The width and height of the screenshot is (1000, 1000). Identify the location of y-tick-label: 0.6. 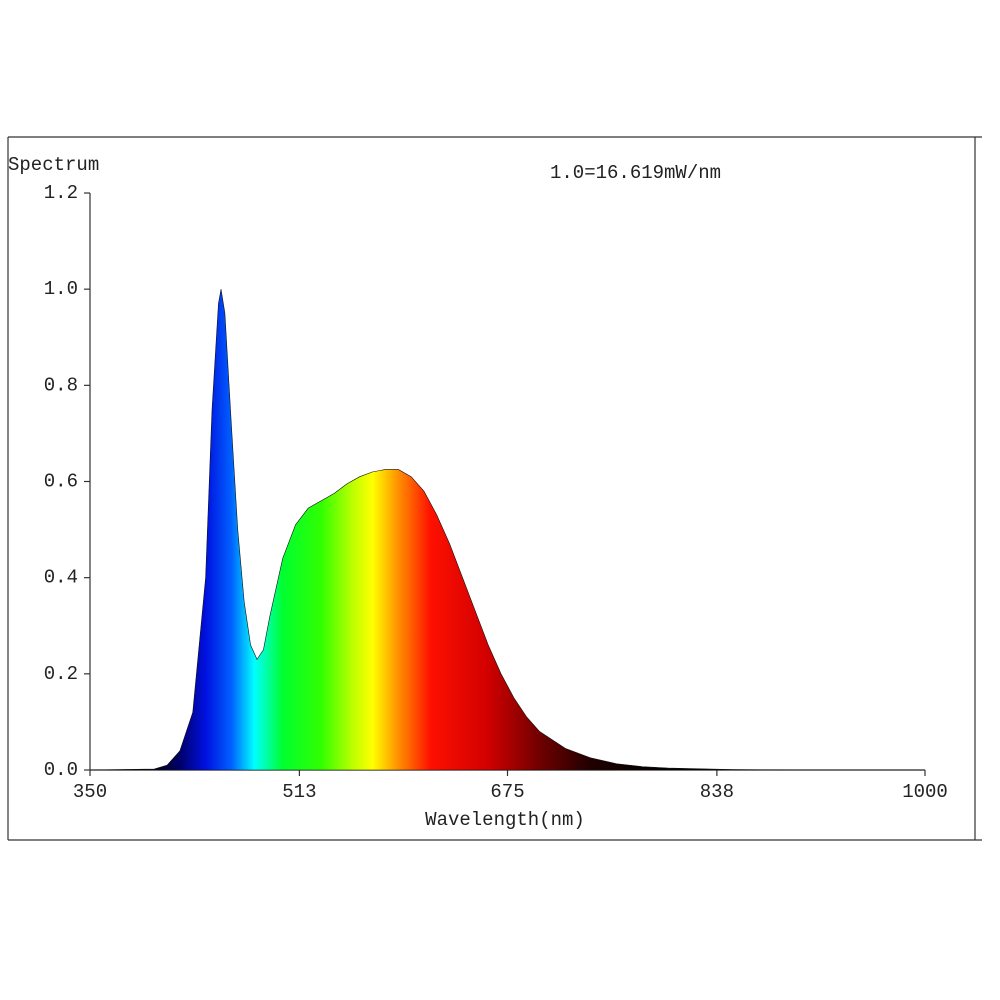
(61, 482).